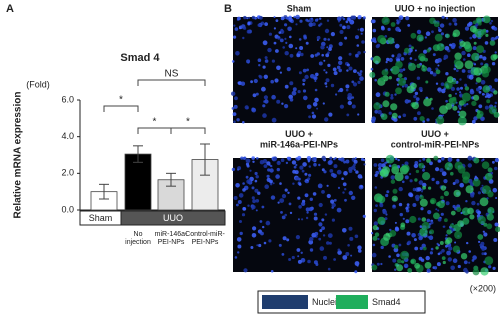 Image resolution: width=500 pixels, height=317 pixels. What do you see at coordinates (435, 8) in the screenshot?
I see `micrograph-title: UUO + no injection` at bounding box center [435, 8].